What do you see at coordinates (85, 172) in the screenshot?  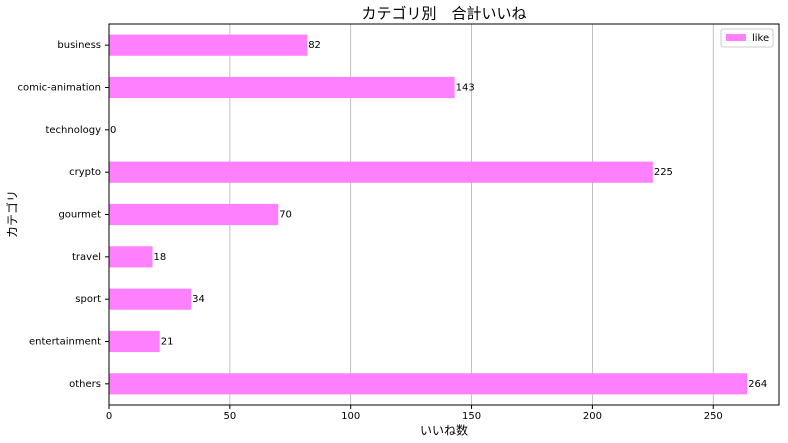 I see `y-tick-label: crypto` at bounding box center [85, 172].